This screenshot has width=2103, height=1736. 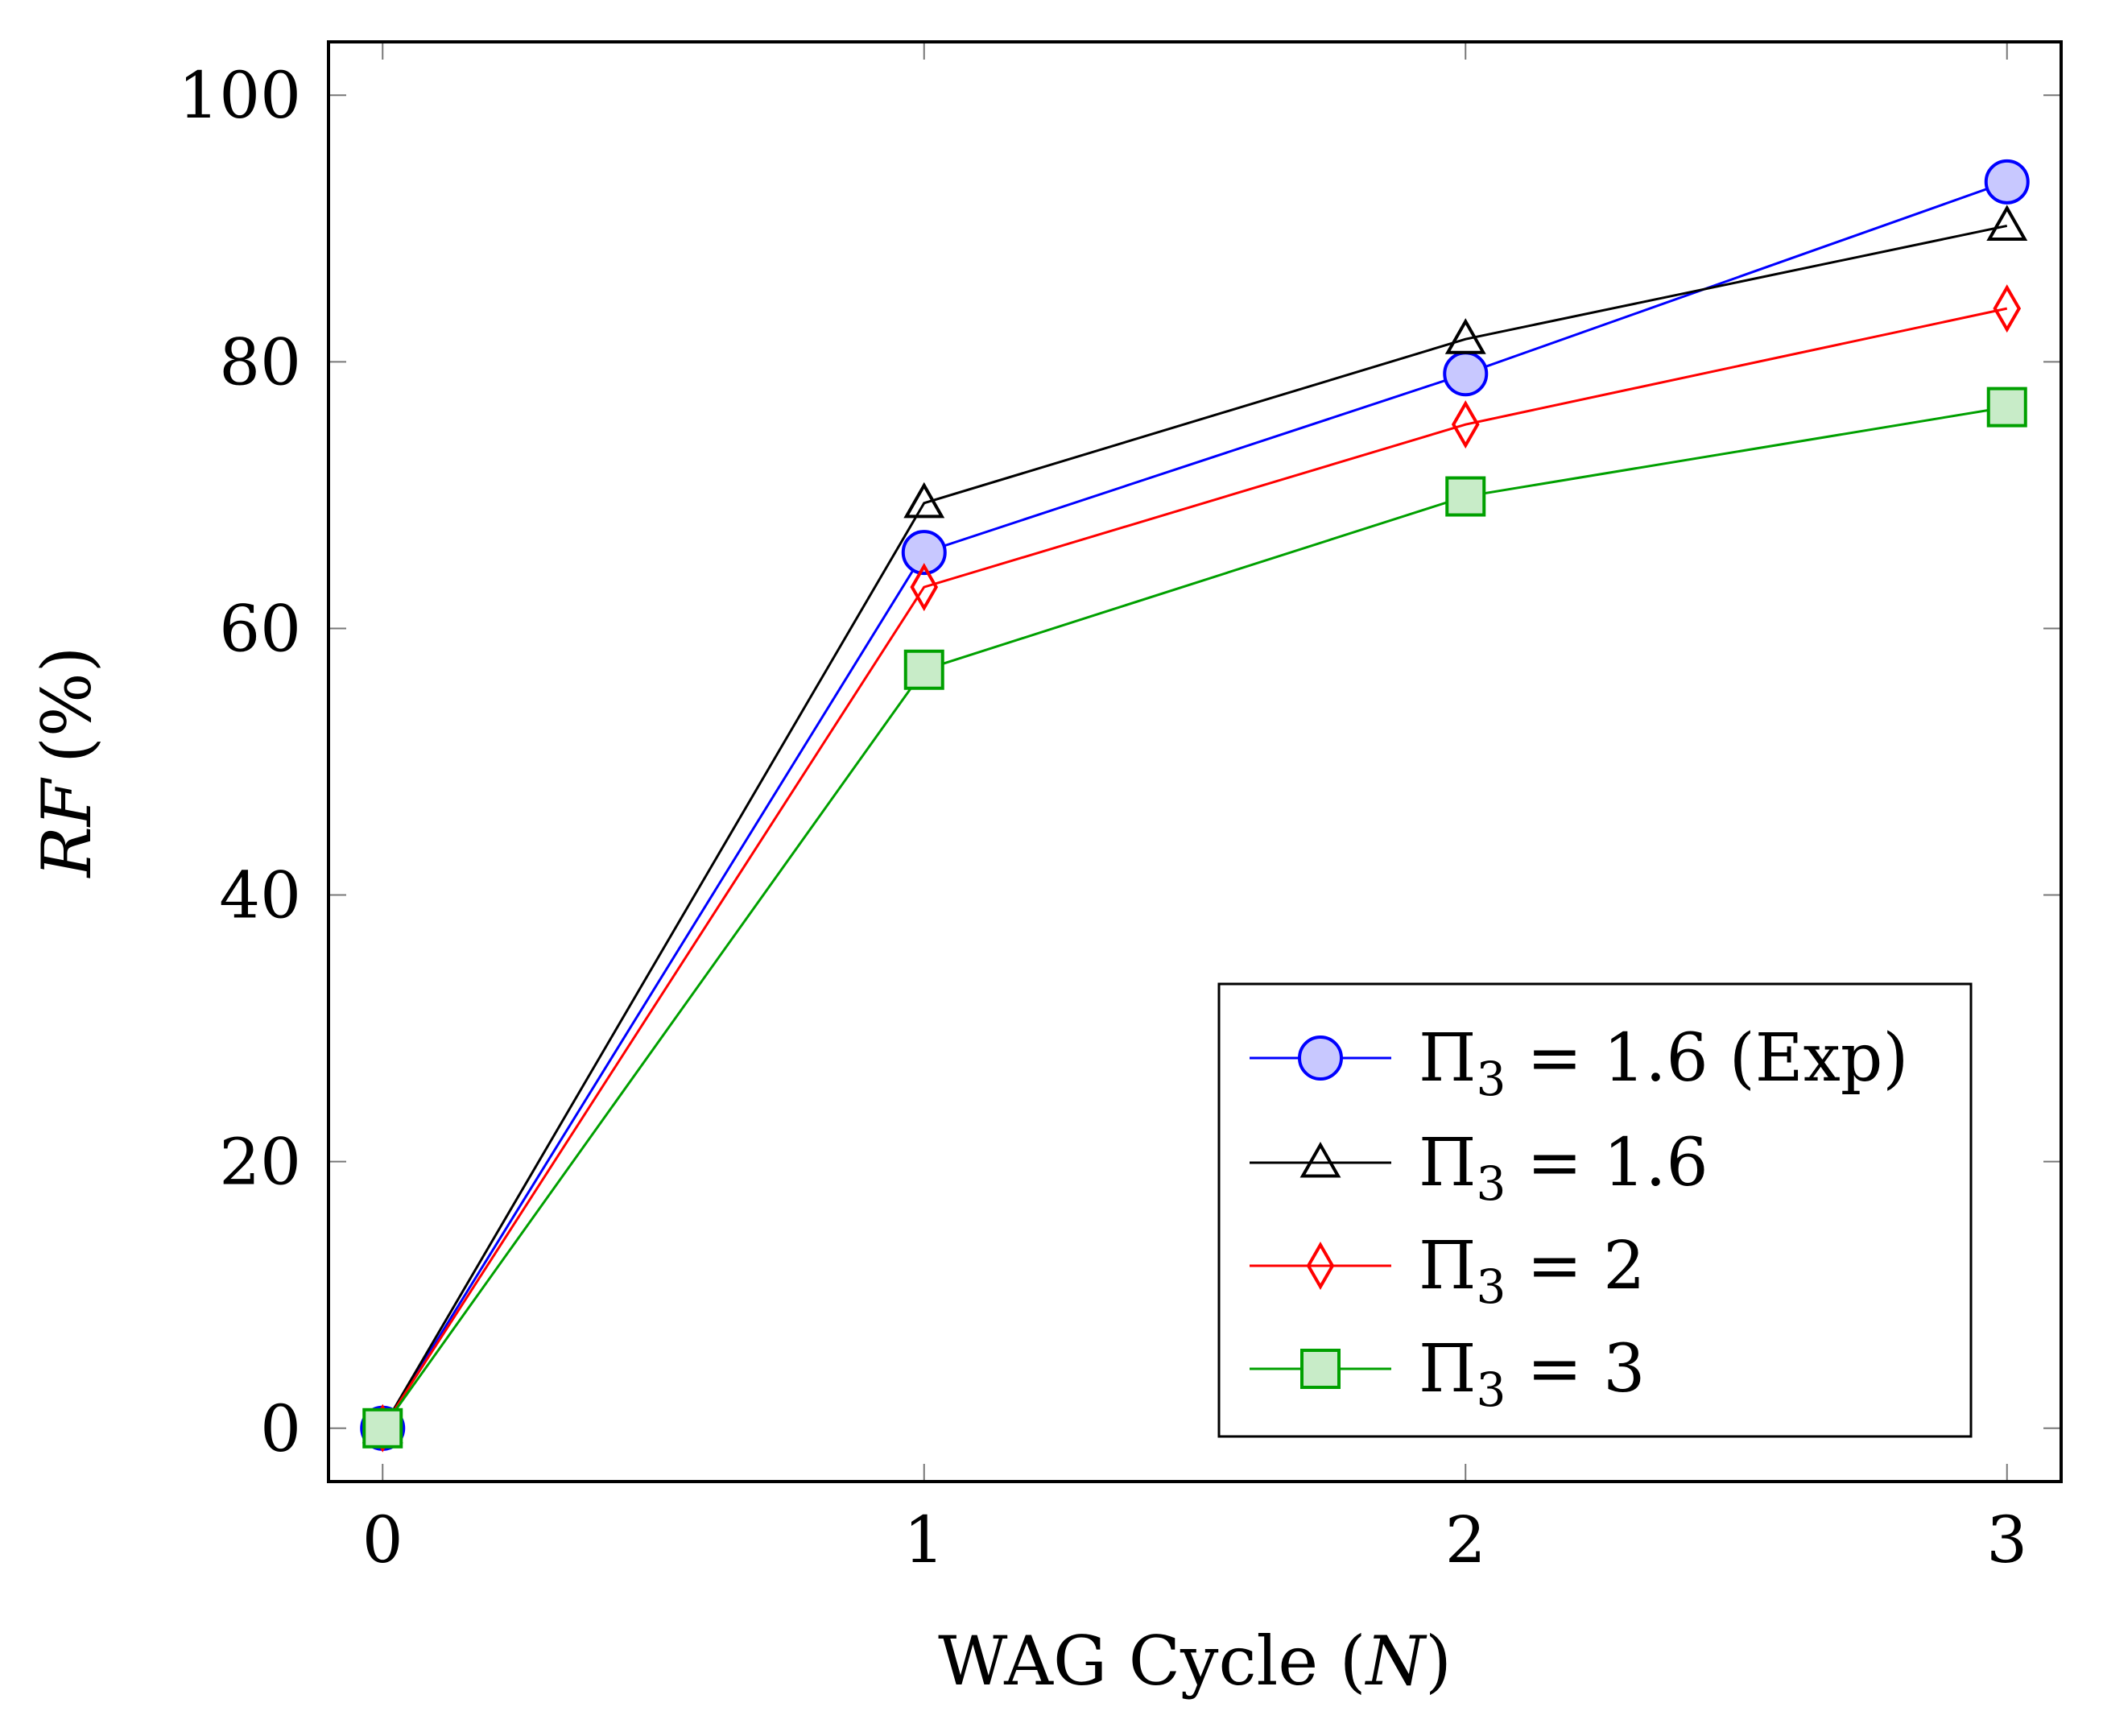 I want to click on legend-label-rest: = 1.6, so click(x=1607, y=1163).